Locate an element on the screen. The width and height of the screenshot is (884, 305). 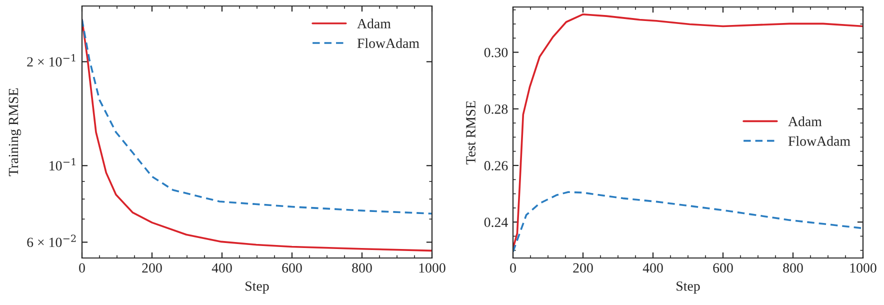
y-tick-label: 0.30 is located at coordinates (496, 53).